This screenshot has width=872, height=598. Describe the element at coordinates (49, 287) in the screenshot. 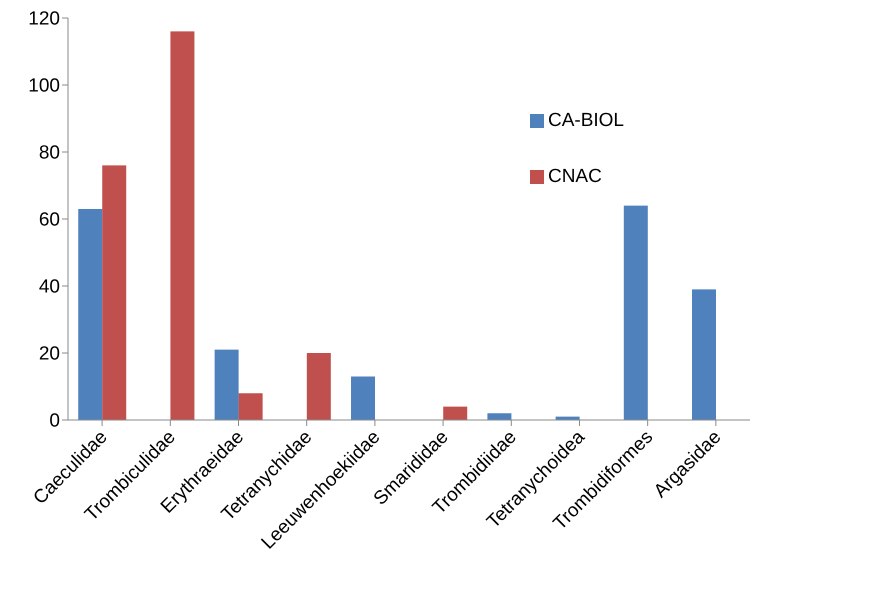

I see `y-tick-label: 40` at that location.